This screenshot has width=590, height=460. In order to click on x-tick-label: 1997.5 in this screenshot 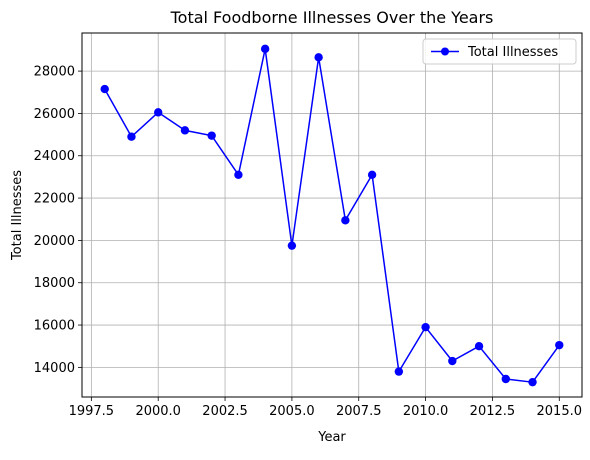, I will do `click(92, 411)`.